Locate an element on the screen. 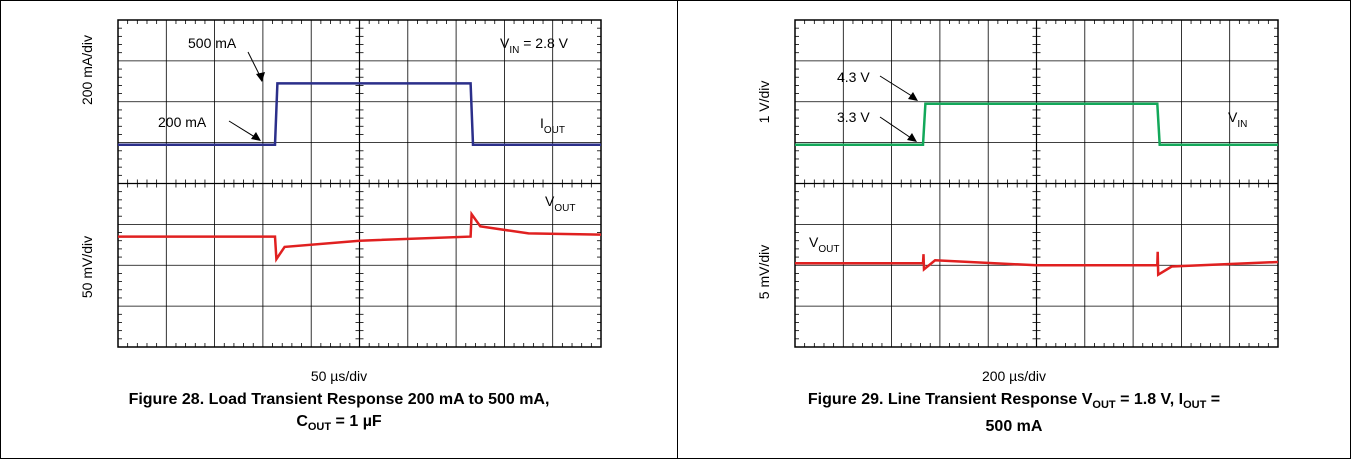 The image size is (1351, 459). iout-trace is located at coordinates (359, 114).